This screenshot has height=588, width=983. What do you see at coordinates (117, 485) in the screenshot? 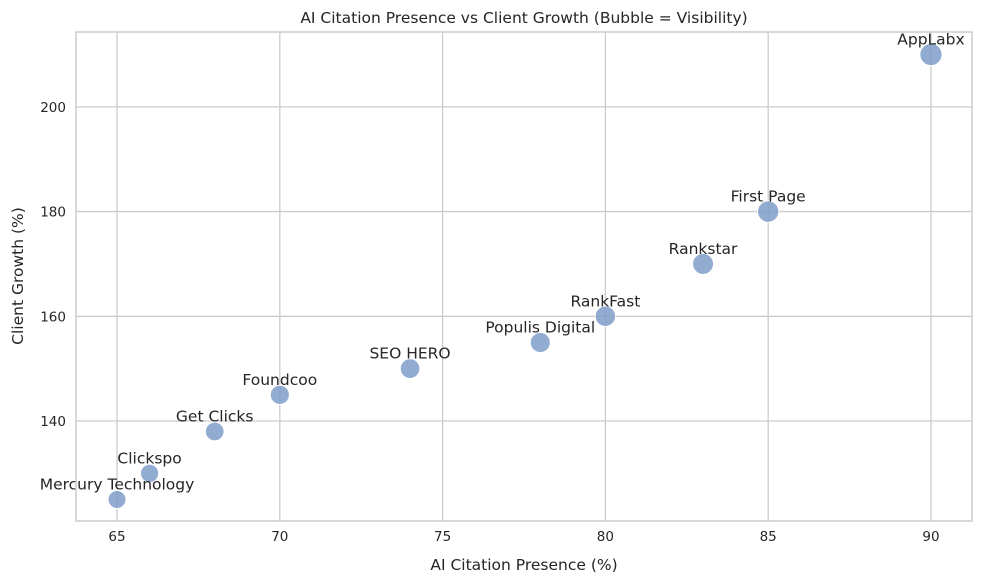
I see `point-label: Mercury Technology` at bounding box center [117, 485].